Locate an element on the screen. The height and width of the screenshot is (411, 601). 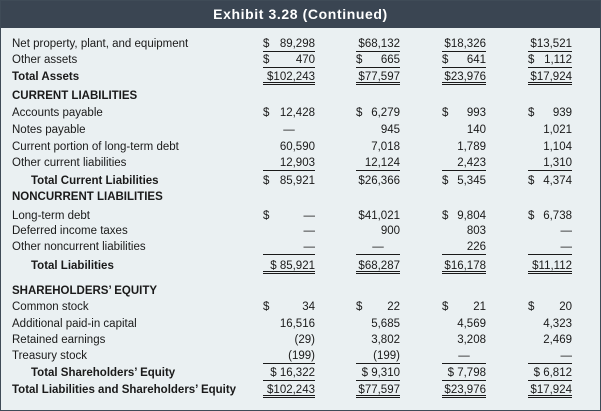
value-cell: $11,112 is located at coordinates (550, 266).